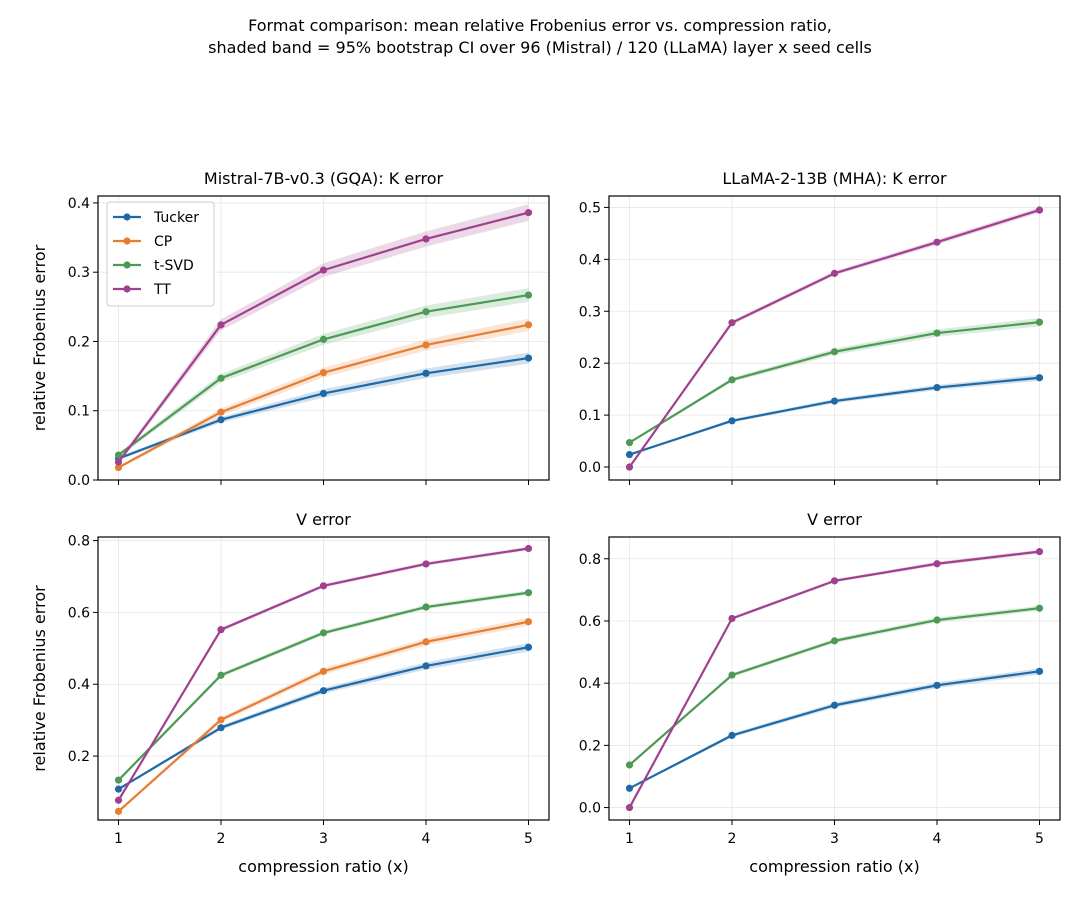 Image resolution: width=1080 pixels, height=900 pixels. I want to click on x-tick-label: 3, so click(834, 839).